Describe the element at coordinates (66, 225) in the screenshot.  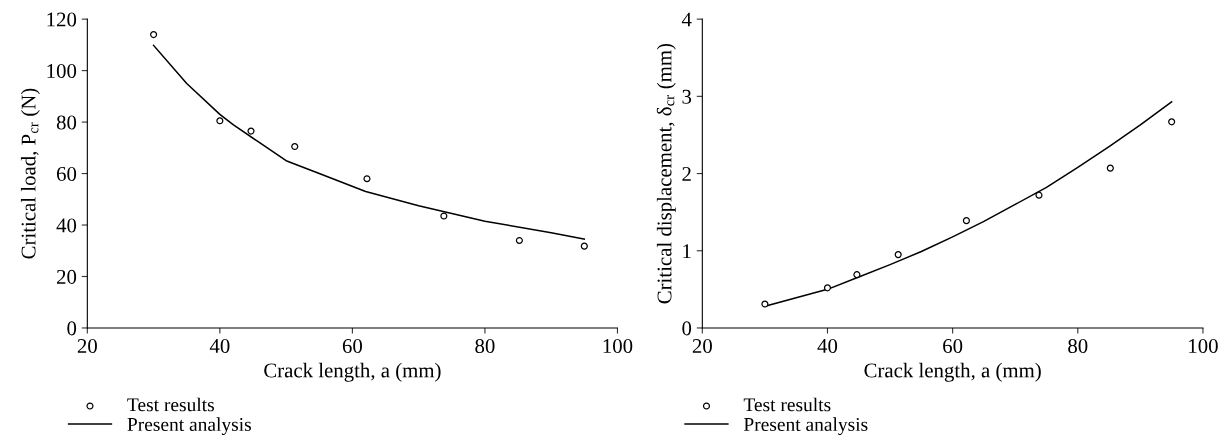
I see `y-tick-label: 40` at that location.